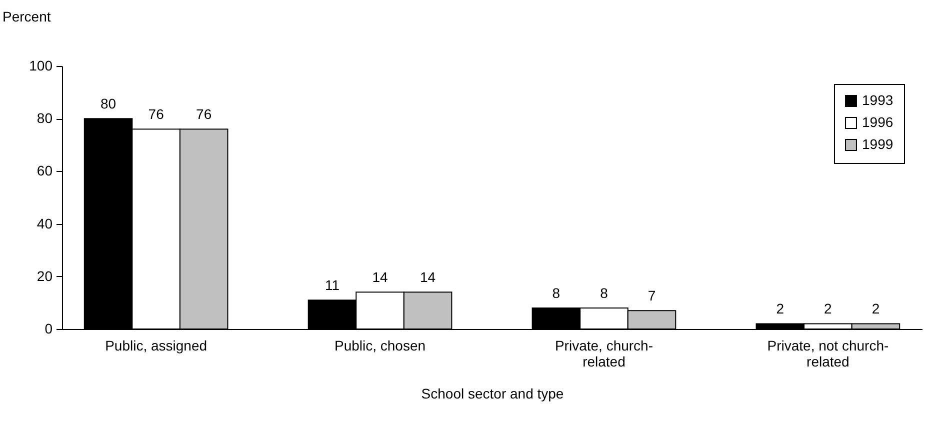 This screenshot has width=952, height=447. I want to click on y-axis-title: Percent, so click(26, 16).